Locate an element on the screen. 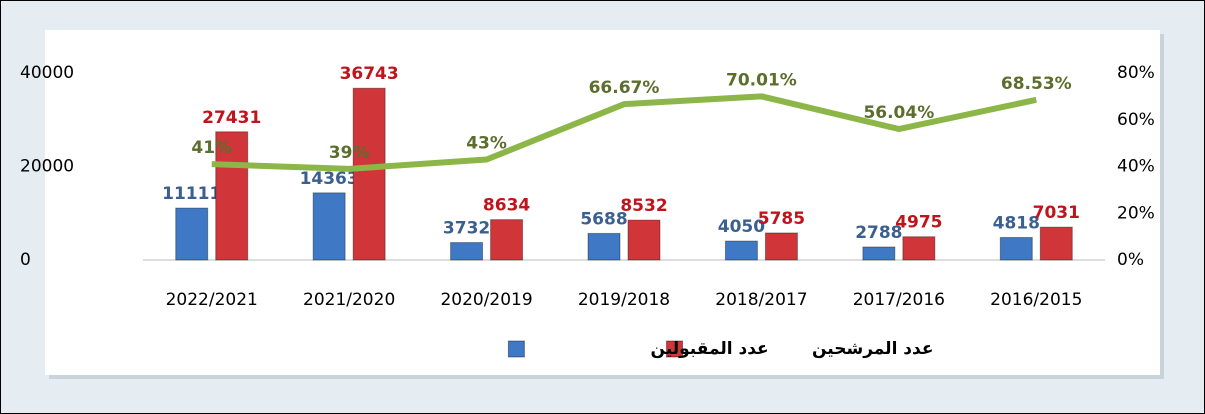  bar-value-label: 27431 is located at coordinates (231, 118).